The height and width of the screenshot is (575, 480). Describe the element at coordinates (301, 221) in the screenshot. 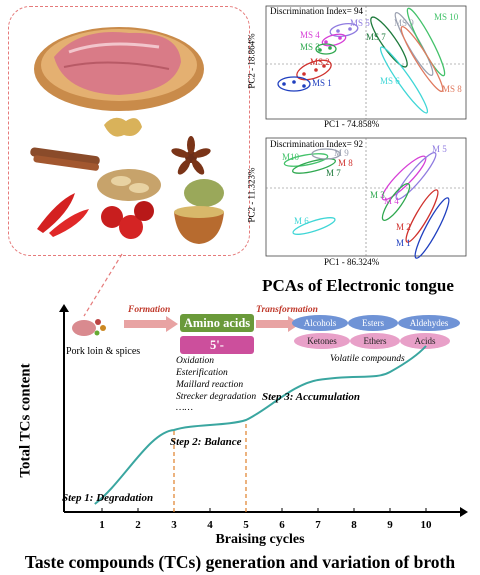

I see `pca2-label-m6: M 6` at that location.